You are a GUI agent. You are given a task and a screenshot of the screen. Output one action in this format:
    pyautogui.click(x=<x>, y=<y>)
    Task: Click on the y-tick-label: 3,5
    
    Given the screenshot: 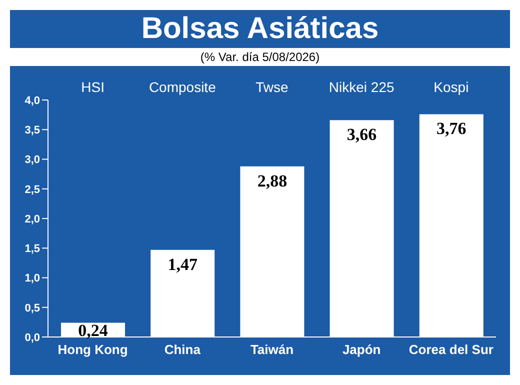 What is the action you would take?
    pyautogui.click(x=32, y=130)
    